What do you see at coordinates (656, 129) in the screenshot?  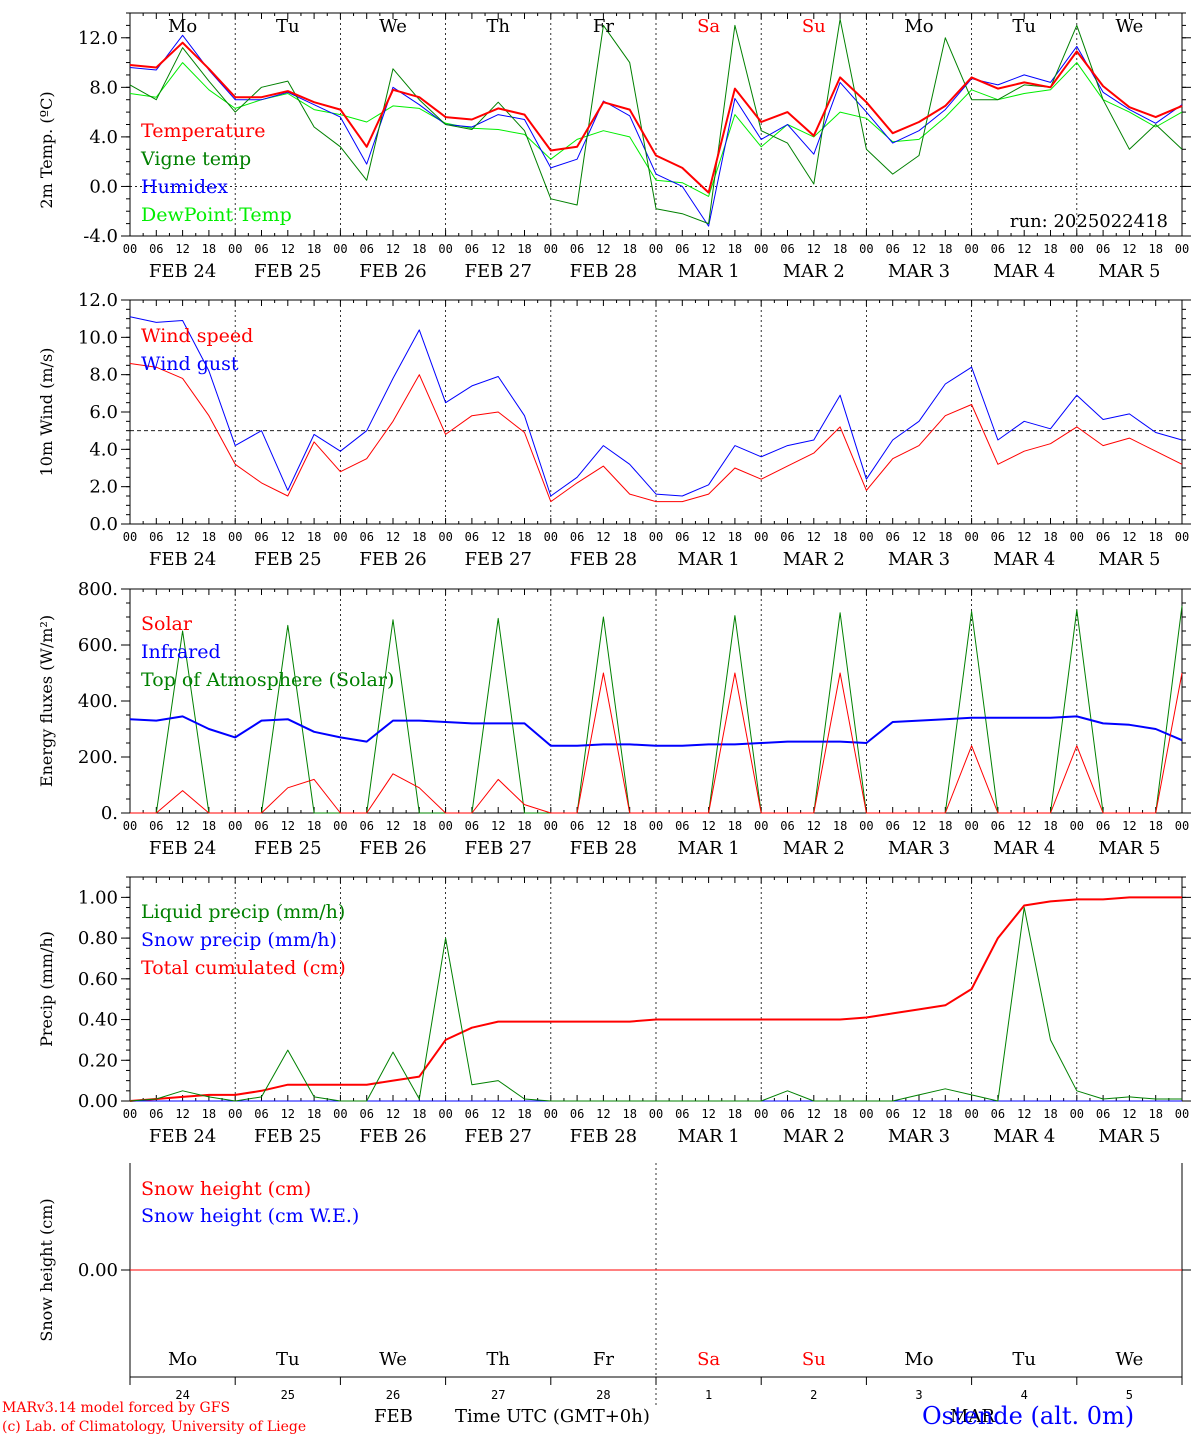 I see `series-line-dewpoint-temp` at bounding box center [656, 129].